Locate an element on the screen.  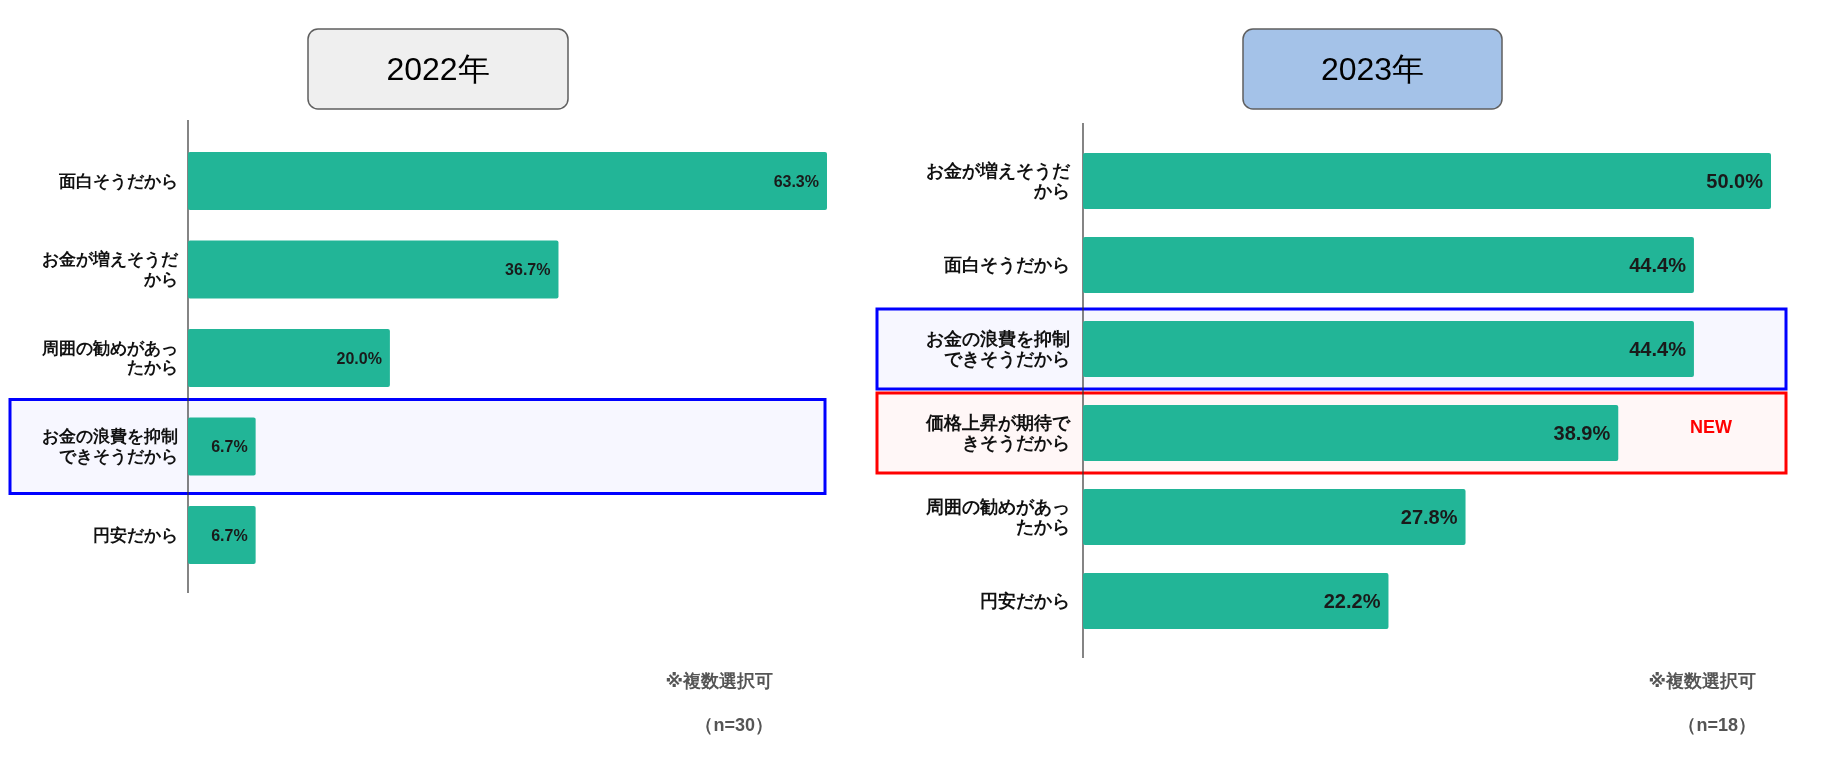
data-label: 50.0% is located at coordinates (1735, 181).